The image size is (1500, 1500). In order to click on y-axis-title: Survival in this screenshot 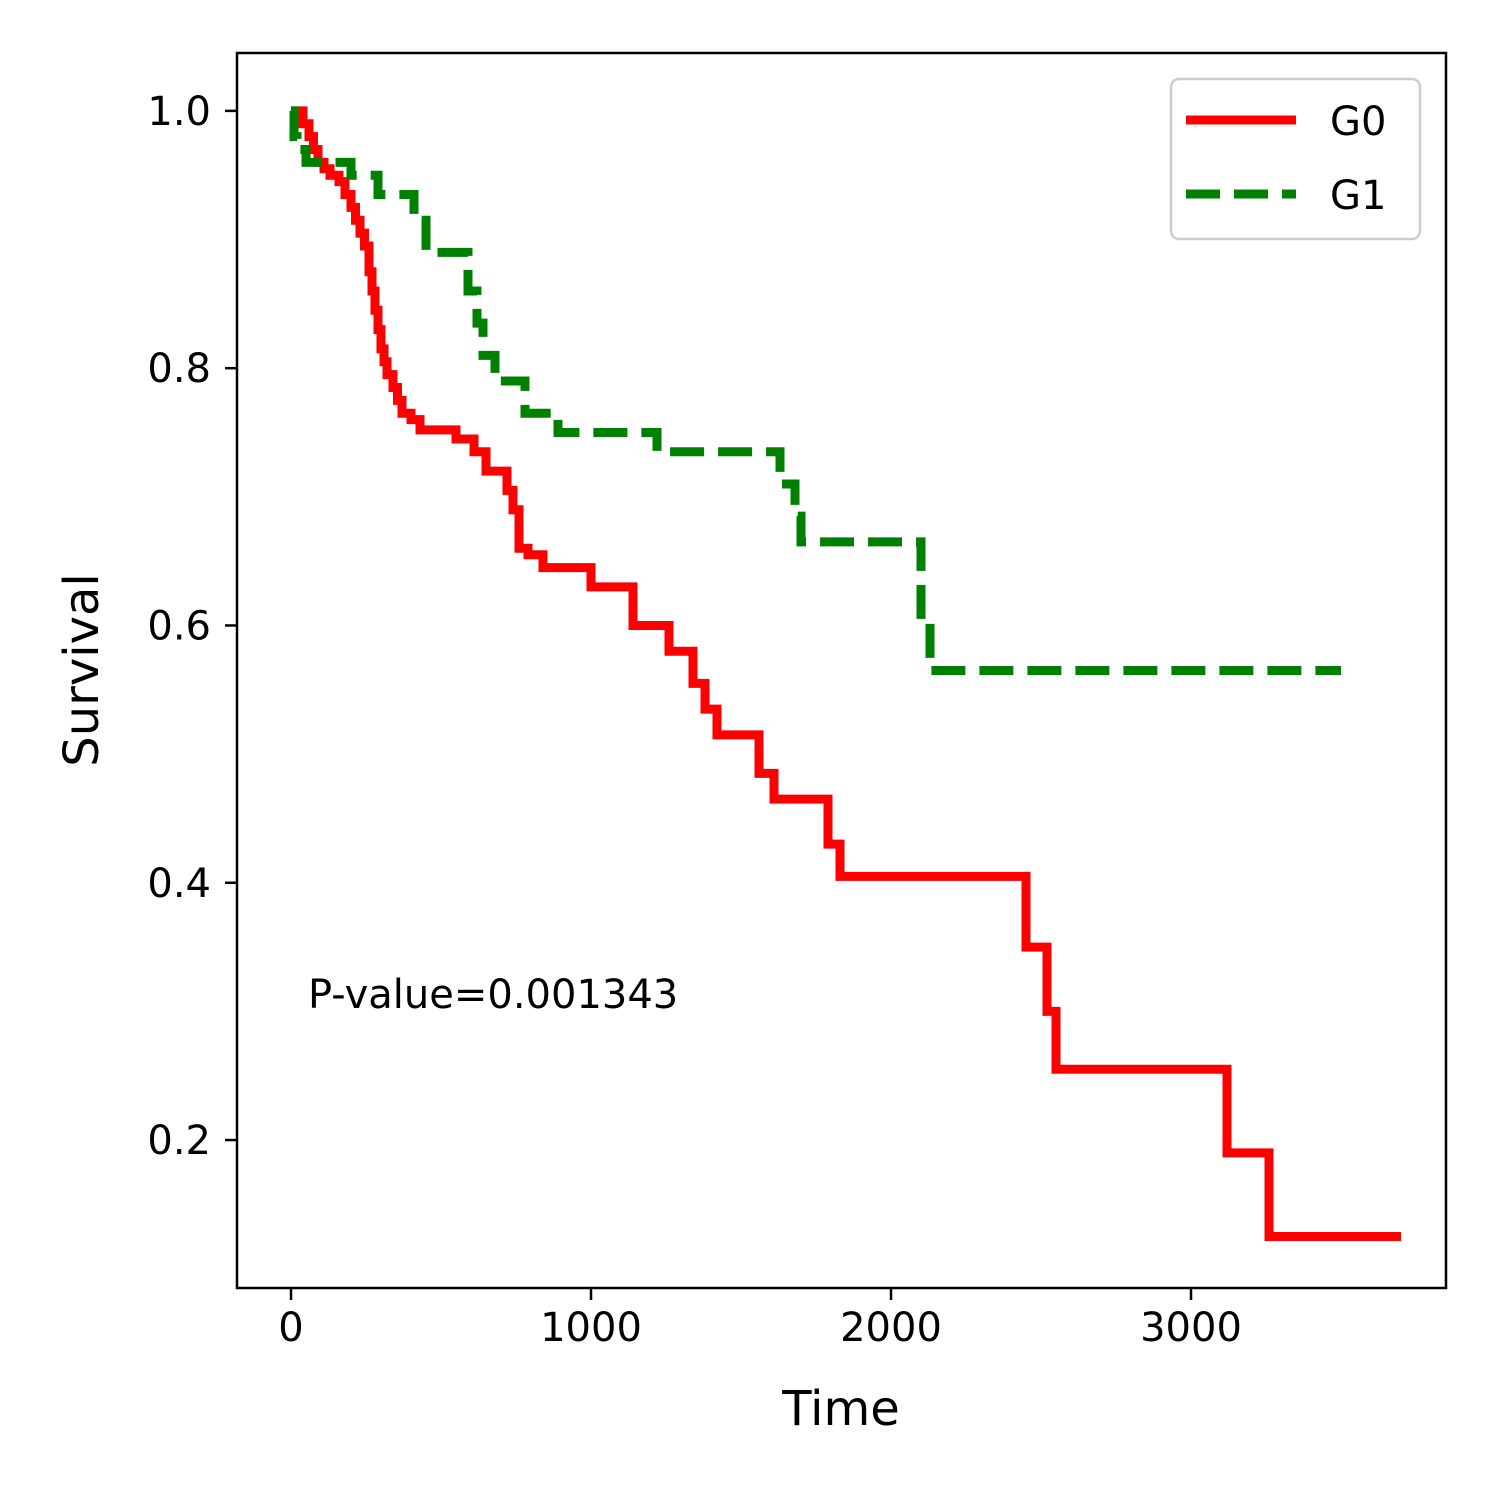, I will do `click(82, 670)`.